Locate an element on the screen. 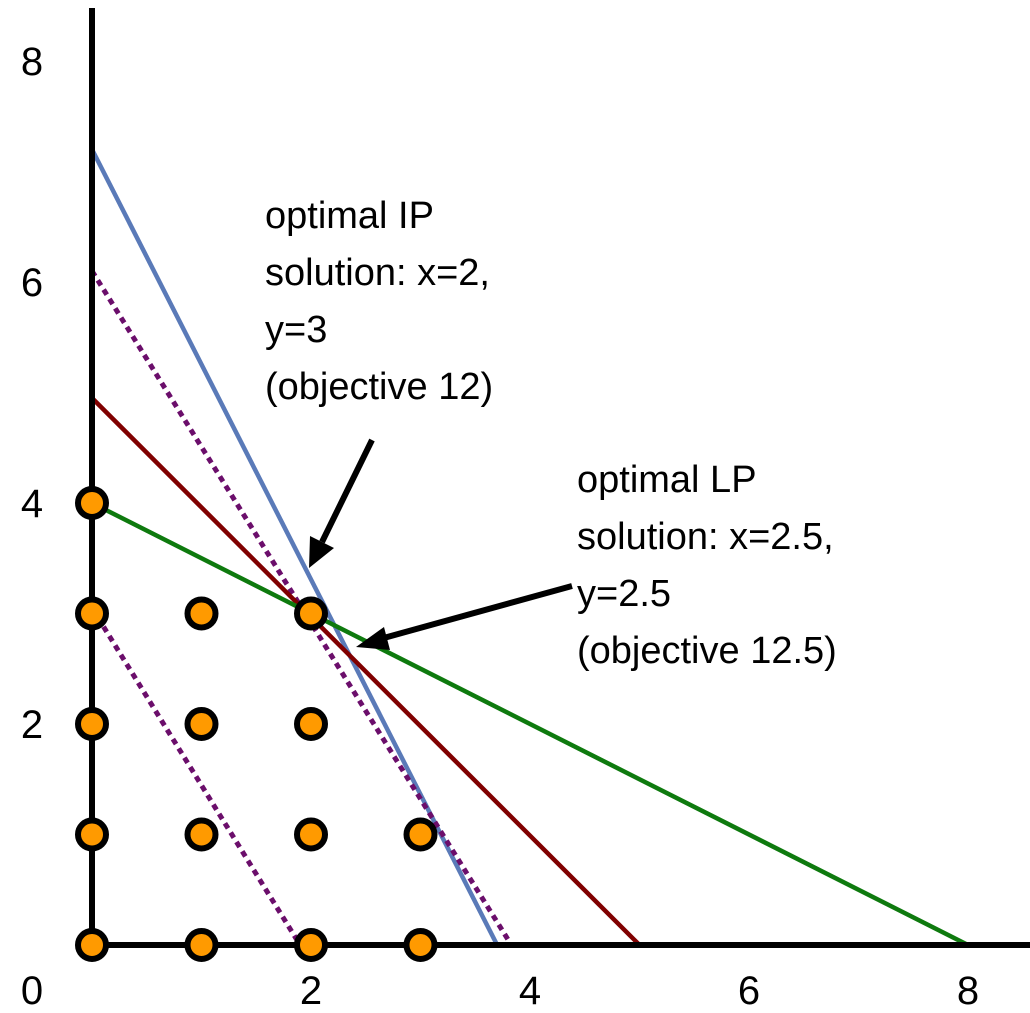 The image size is (1030, 1013). x-tick-label-8: 8 is located at coordinates (968, 991).